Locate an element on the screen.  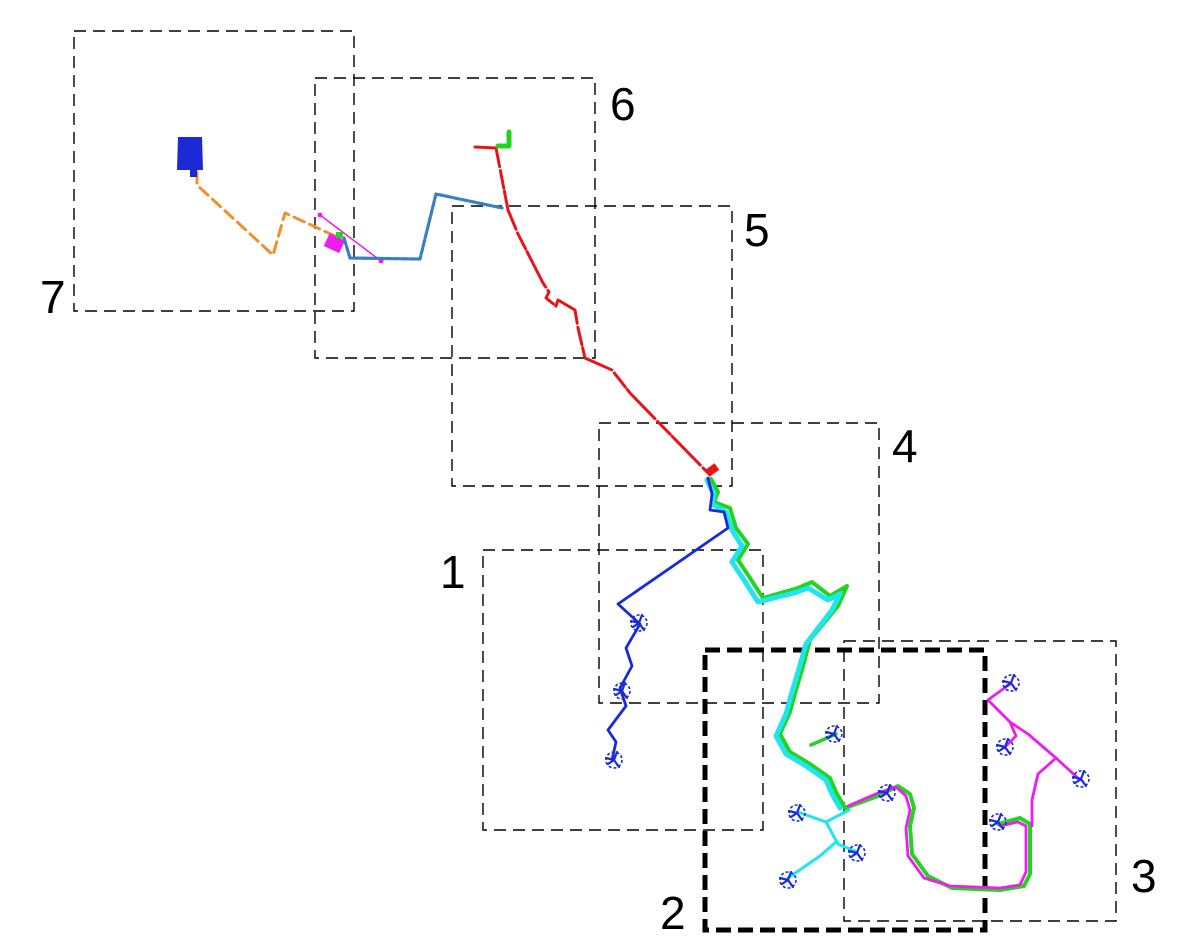
cyan-tree-branch-b is located at coordinates (812, 860).